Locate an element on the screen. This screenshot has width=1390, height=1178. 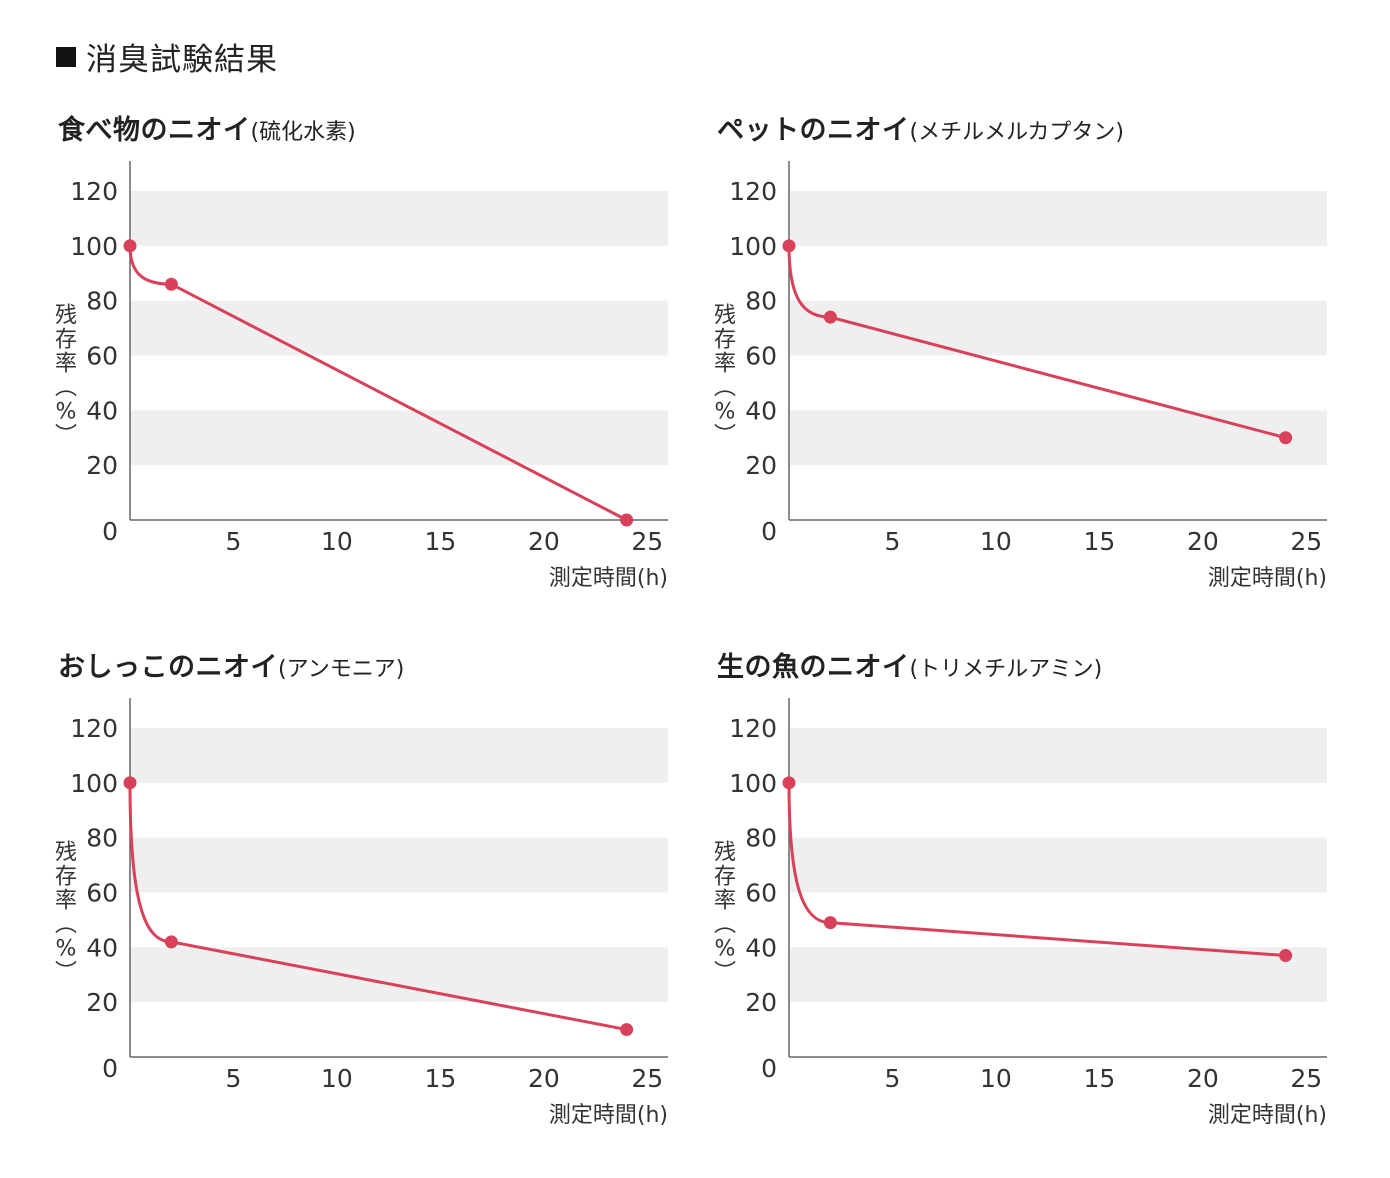
chart-title: 食べ物のニオイ(硫化水素) is located at coordinates (207, 127).